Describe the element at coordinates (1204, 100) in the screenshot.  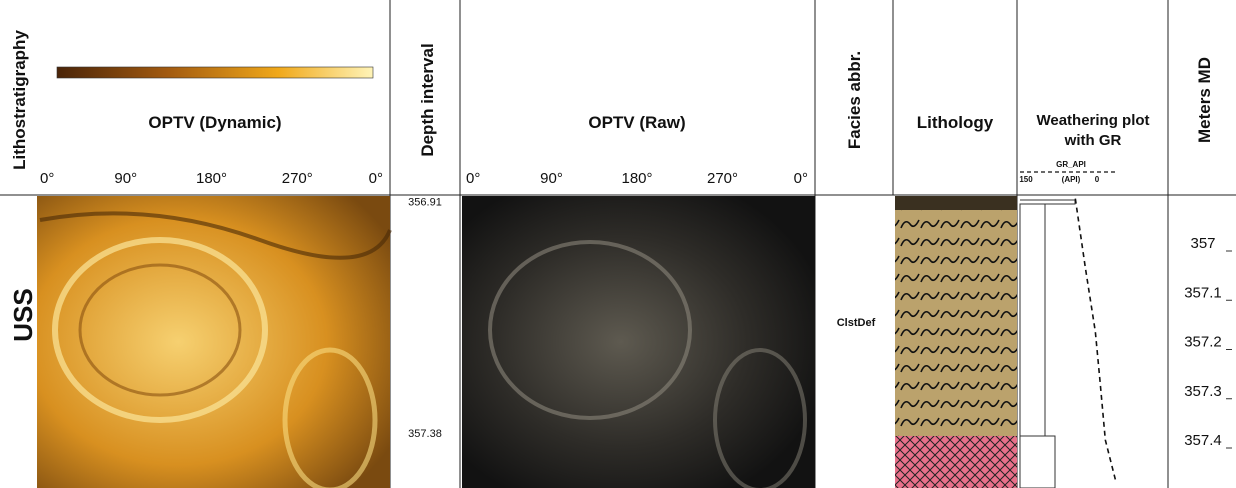
I see `column-title: Meters MD` at that location.